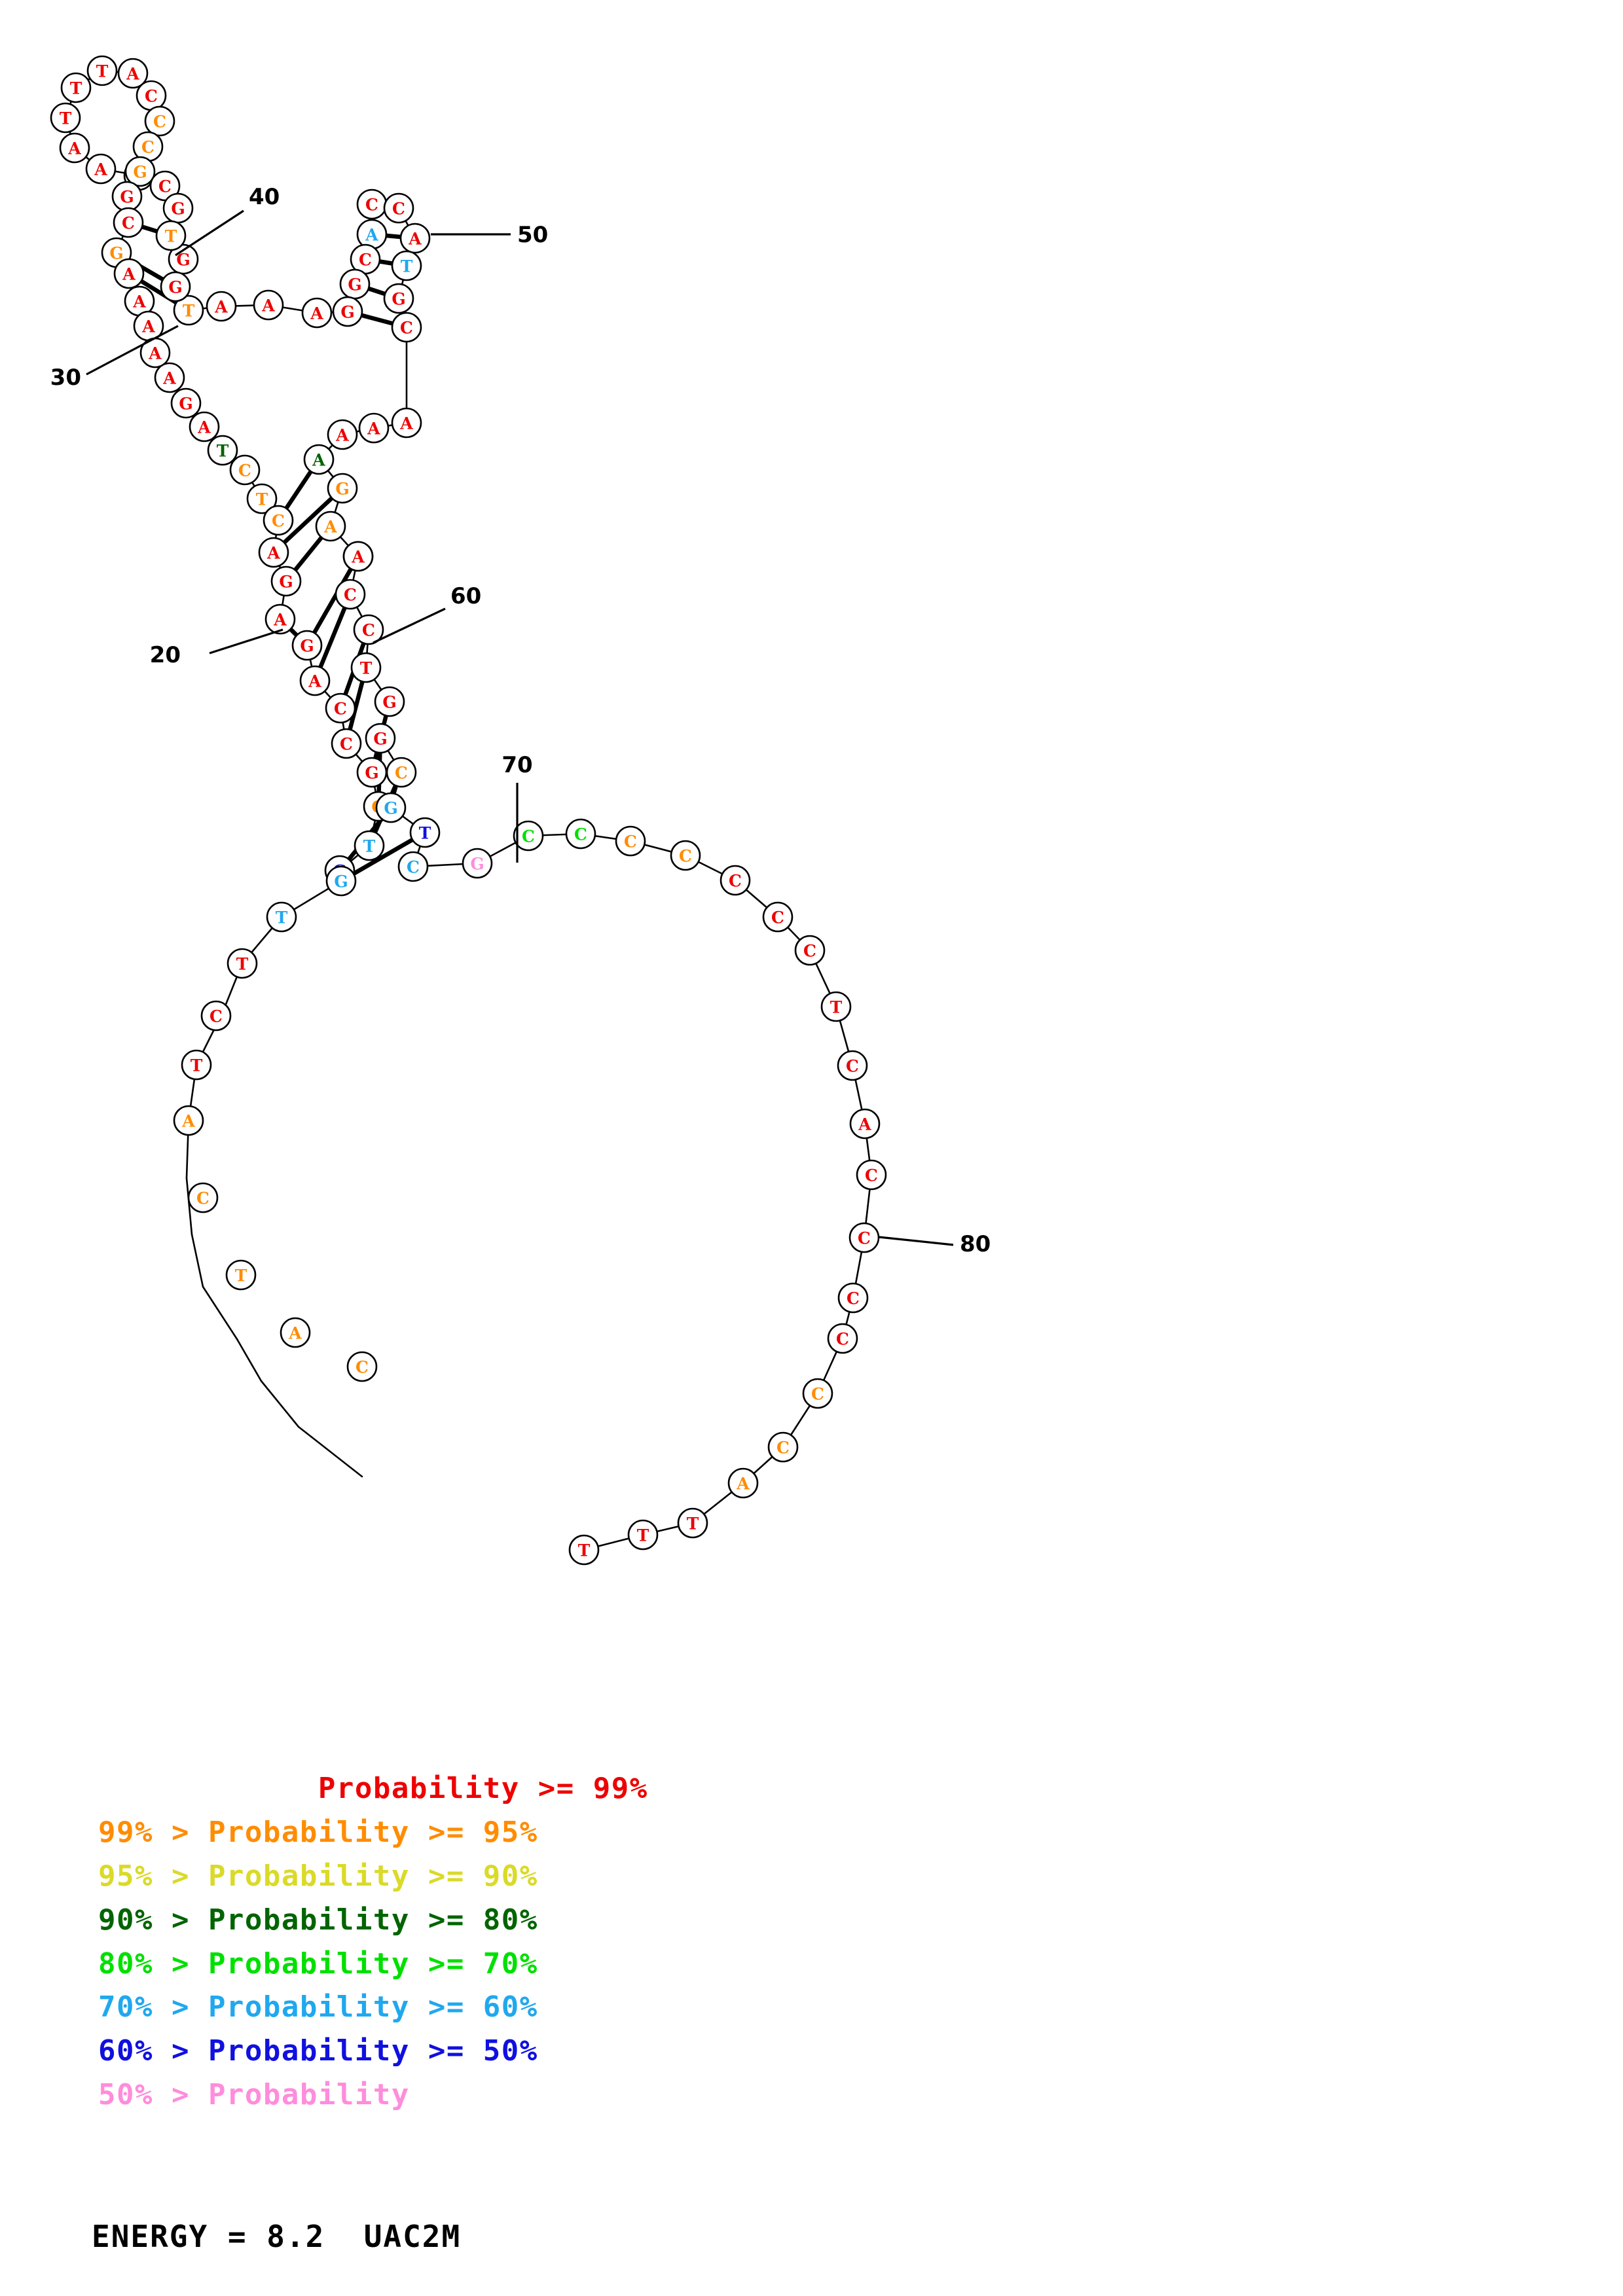 This screenshot has width=1623, height=2296. What do you see at coordinates (264, 197) in the screenshot?
I see `position-label-40: 40` at bounding box center [264, 197].